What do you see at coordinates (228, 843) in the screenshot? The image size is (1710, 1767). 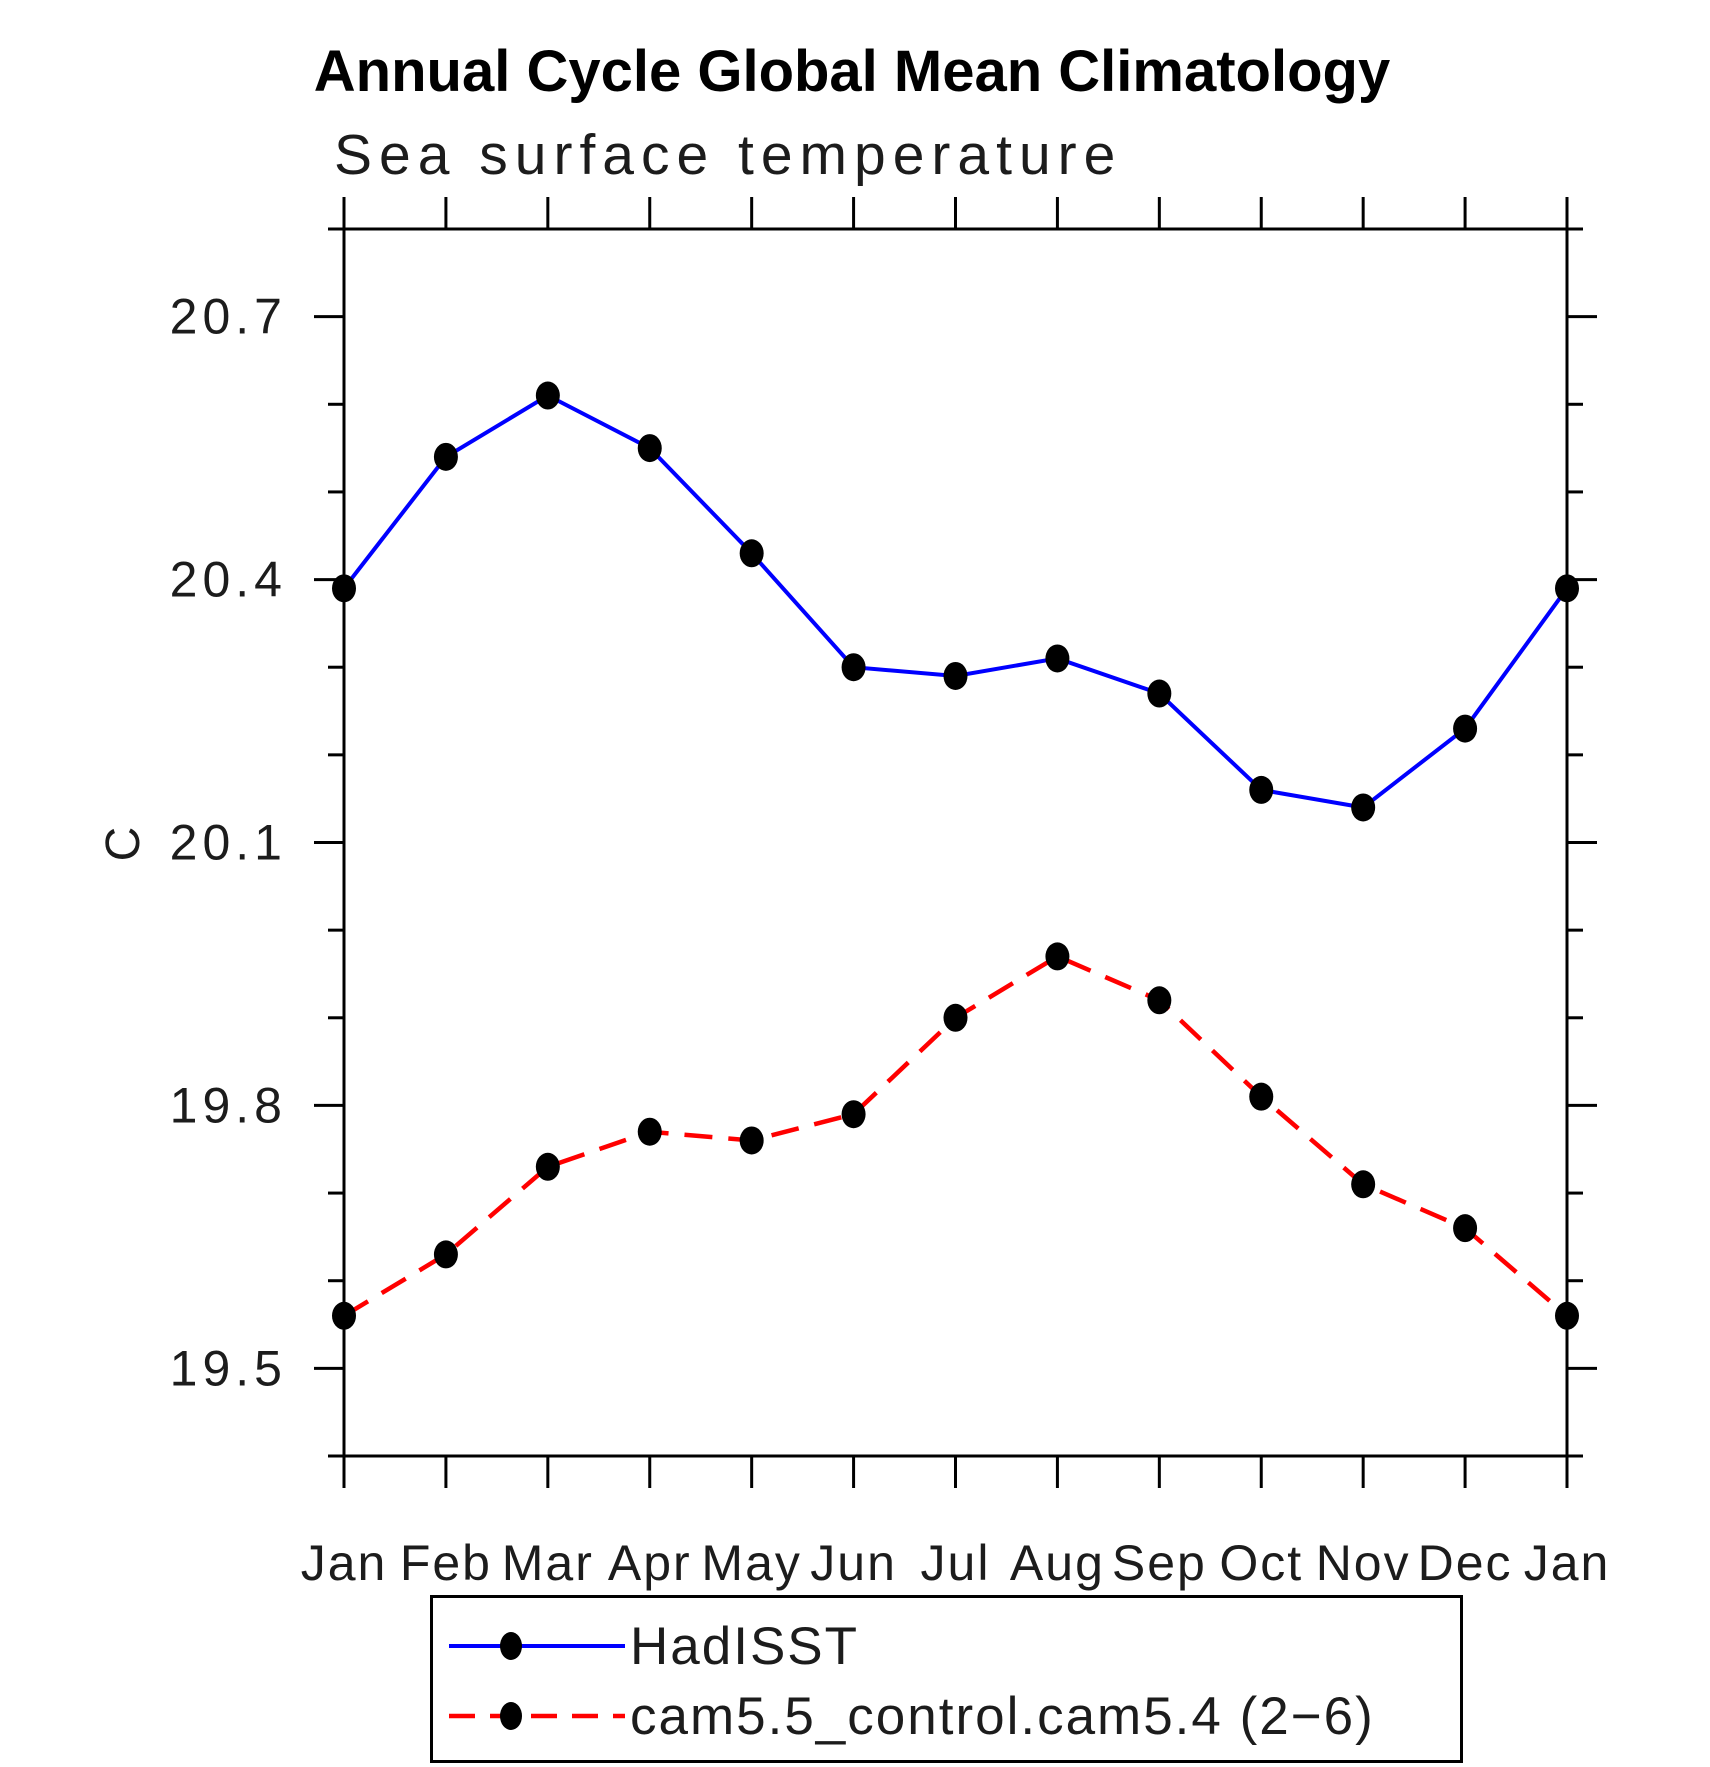 I see `y-tick-label-20.1: 20.1` at bounding box center [228, 843].